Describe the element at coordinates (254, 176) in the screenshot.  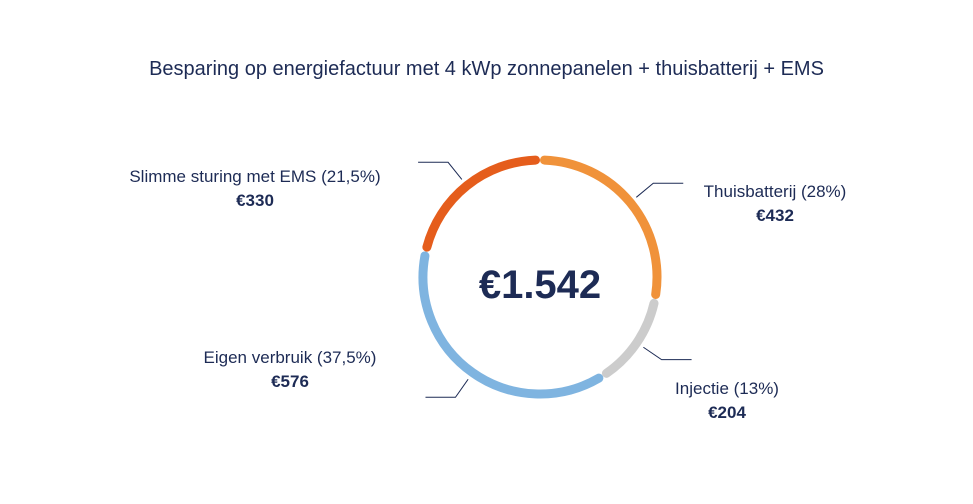
I see `segment-label-3: Slimme sturing met EMS (21,5%)` at that location.